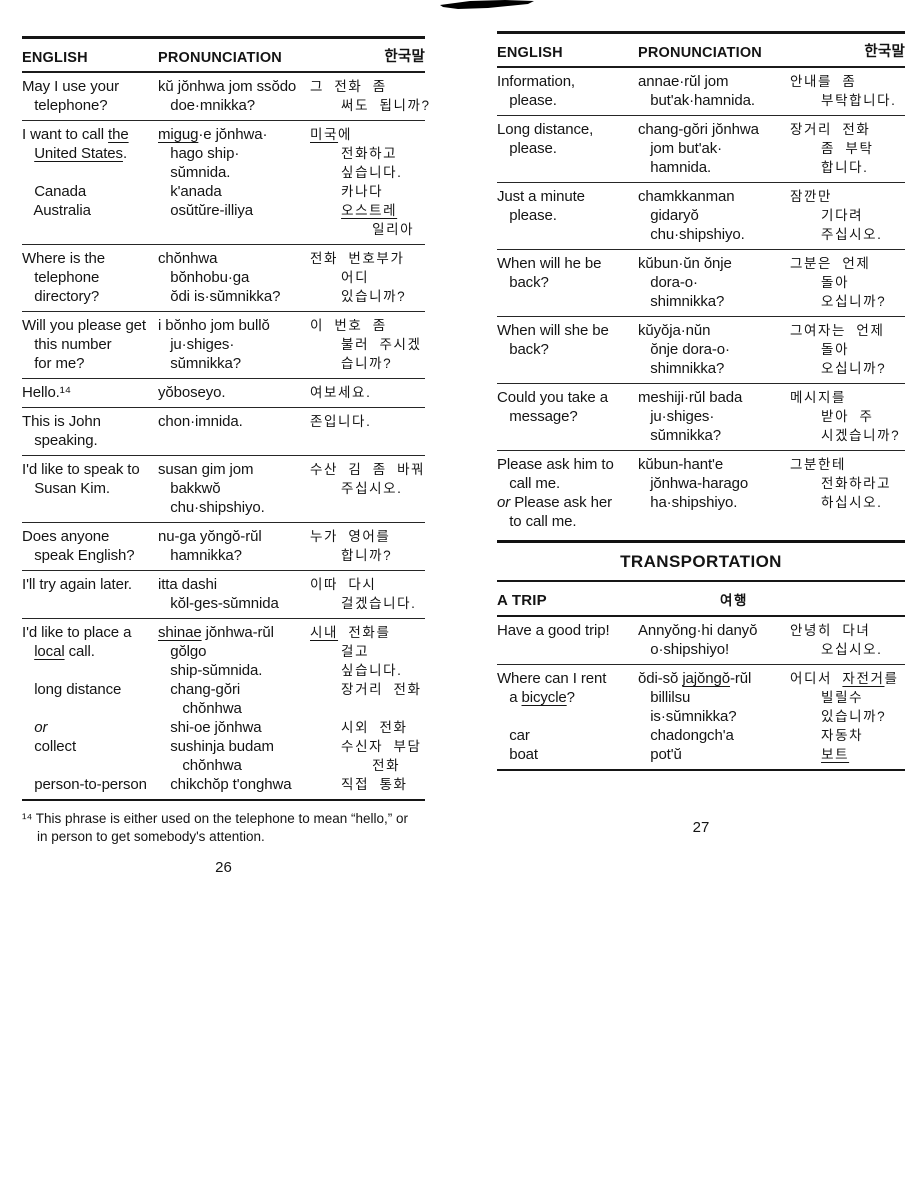  Describe the element at coordinates (366, 746) in the screenshot. I see `text-line: 수신자 부담` at that location.